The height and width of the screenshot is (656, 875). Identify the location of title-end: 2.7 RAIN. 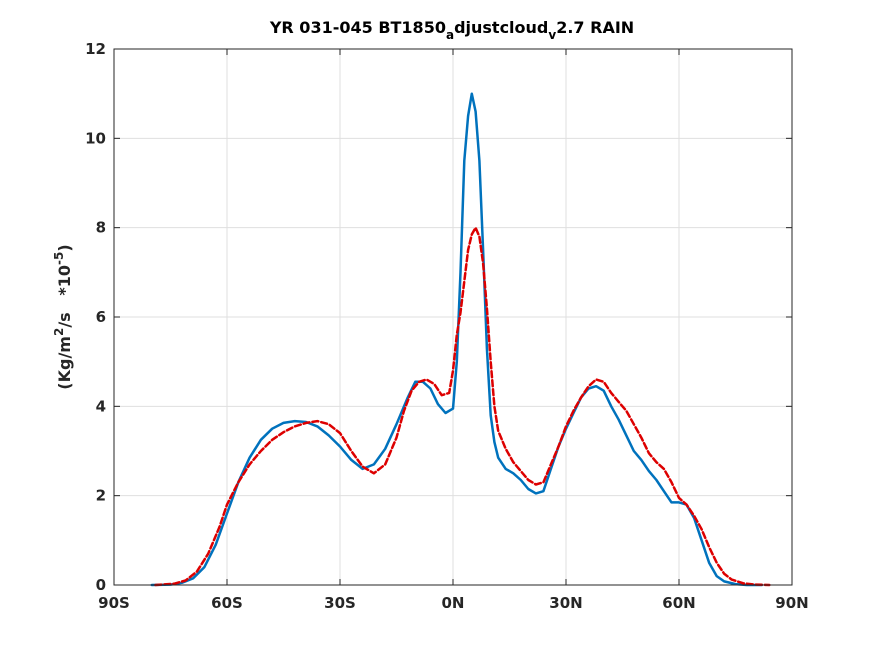
(595, 27).